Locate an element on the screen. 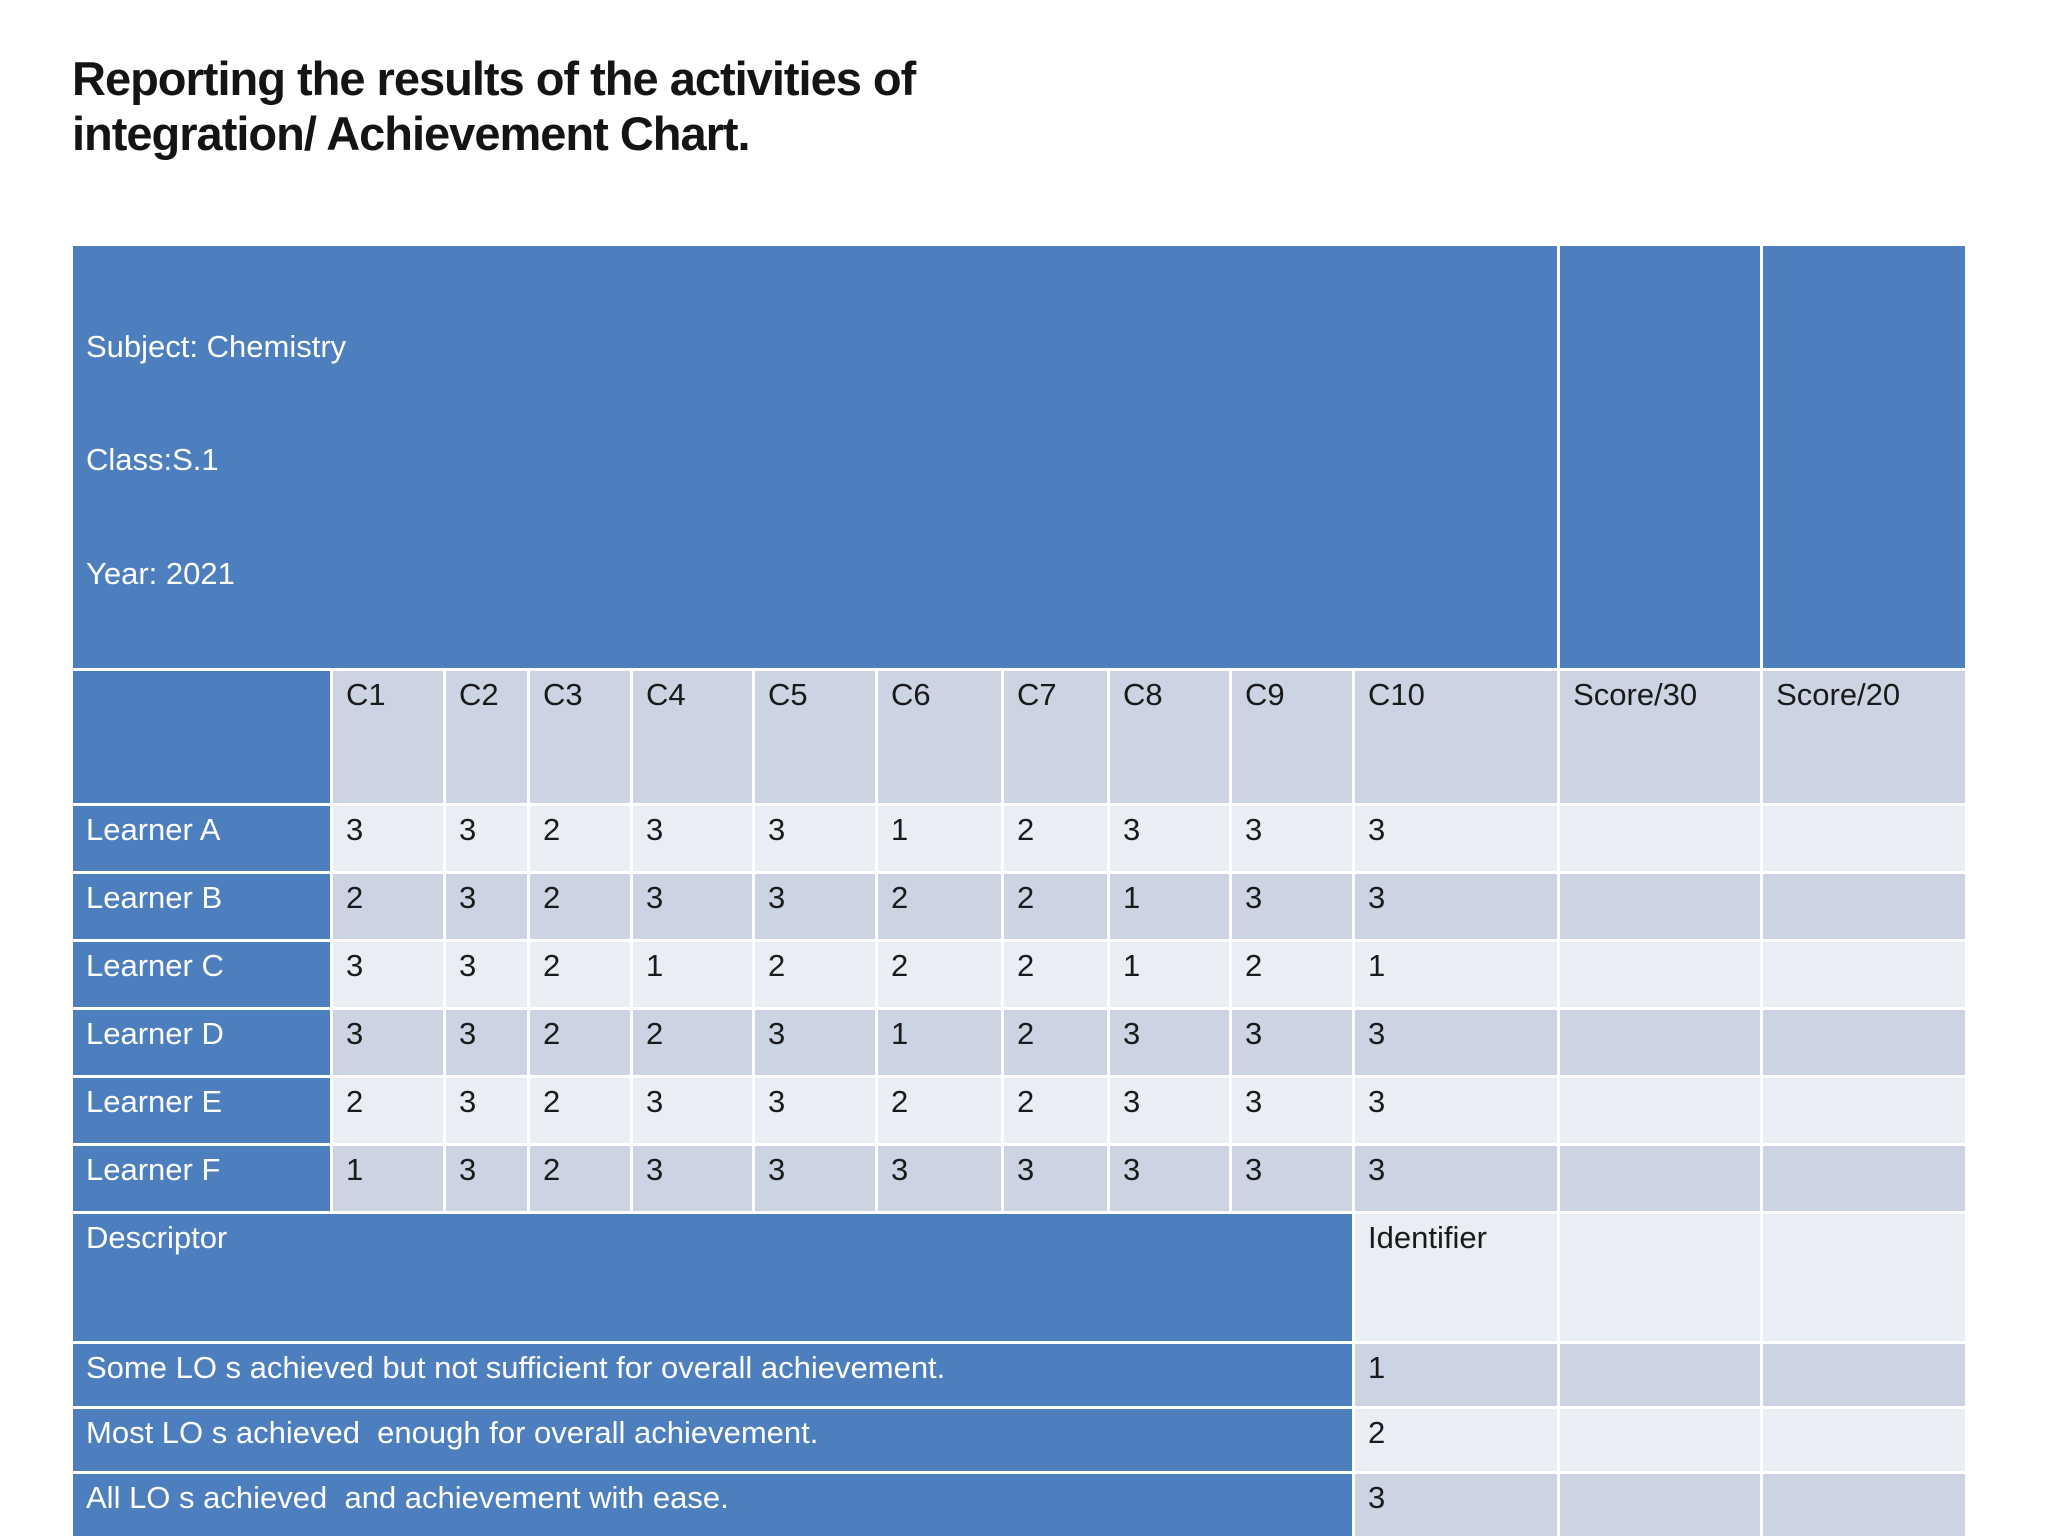 This screenshot has height=1536, width=2048. learner-name: Learner B is located at coordinates (201, 906).